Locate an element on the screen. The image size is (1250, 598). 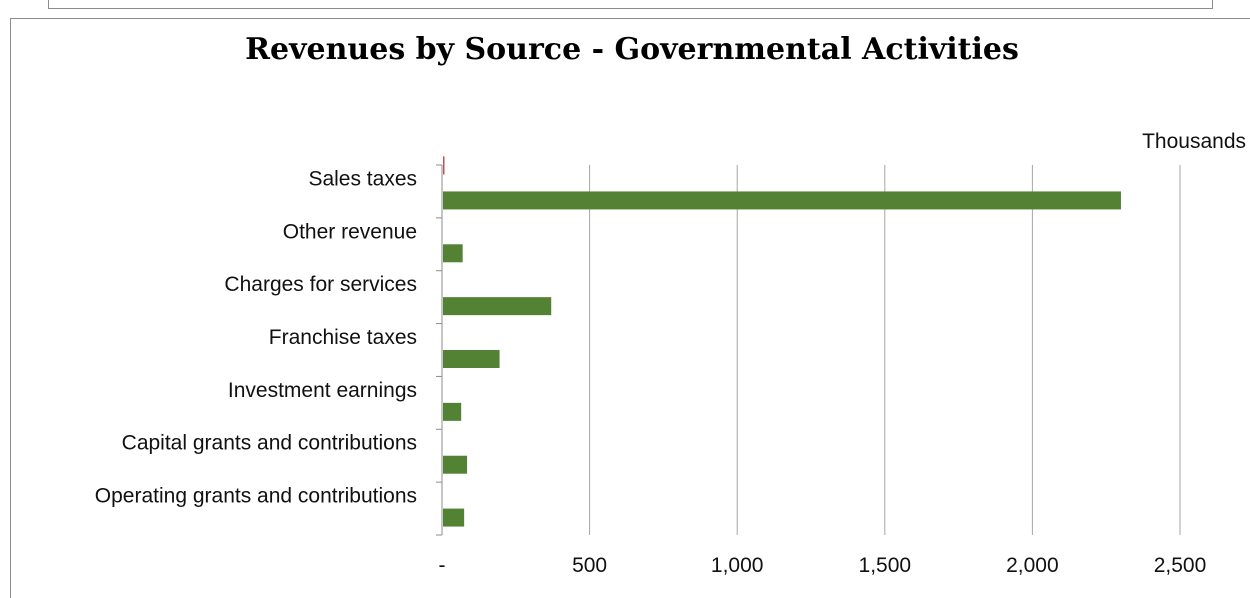
tick-label: 2,000 is located at coordinates (1032, 565).